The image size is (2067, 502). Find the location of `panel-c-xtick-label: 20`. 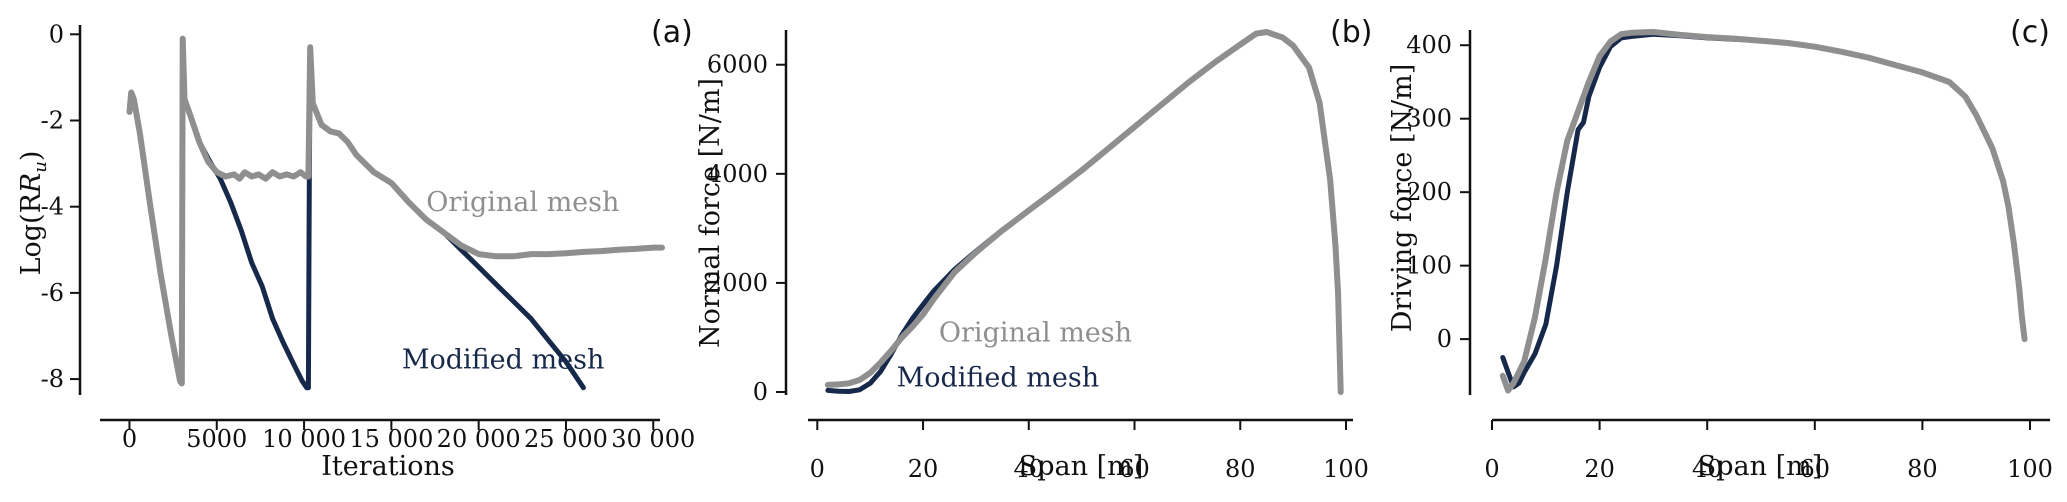

panel-c-xtick-label: 20 is located at coordinates (1599, 469).